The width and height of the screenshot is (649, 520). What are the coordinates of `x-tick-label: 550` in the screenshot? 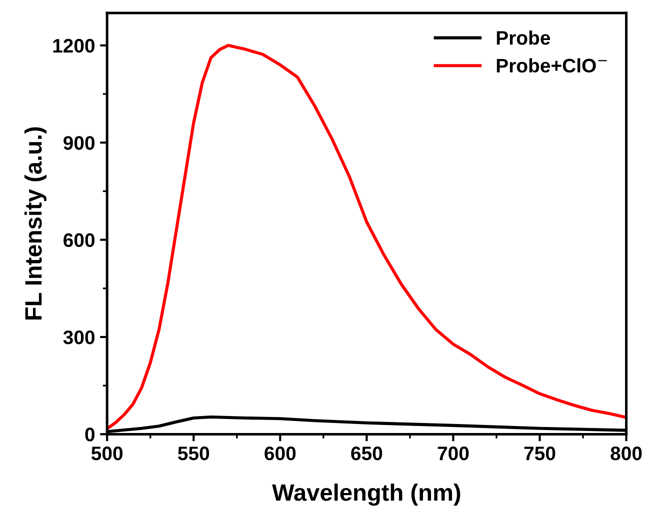 It's located at (194, 453).